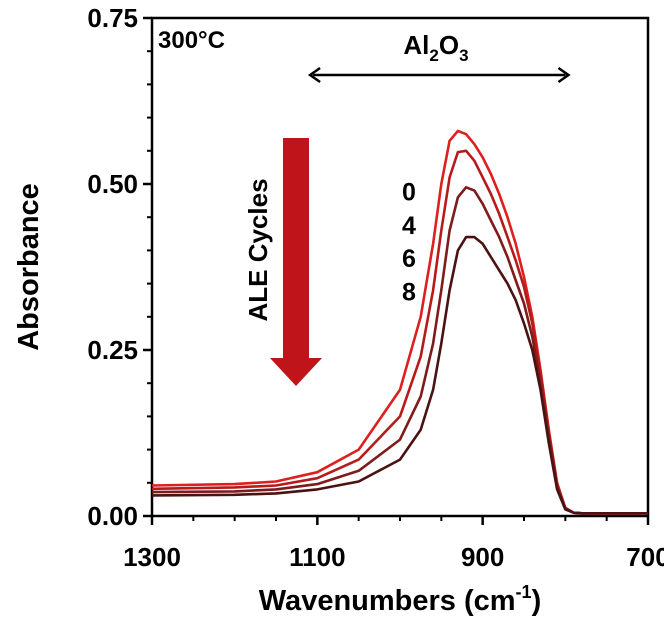 This screenshot has height=619, width=664. What do you see at coordinates (564, 75) in the screenshot?
I see `region-arrow-right-head` at bounding box center [564, 75].